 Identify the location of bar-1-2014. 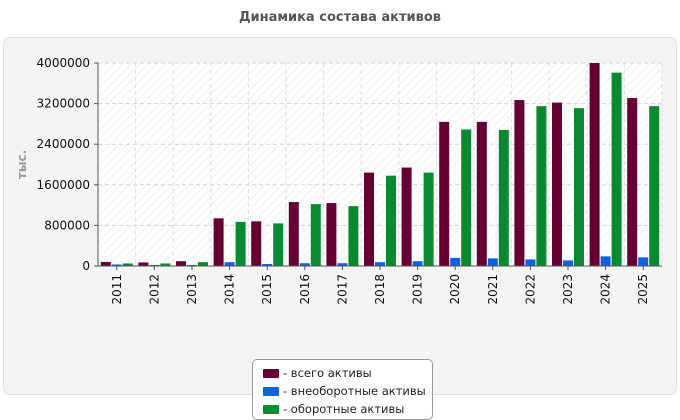
(218, 242).